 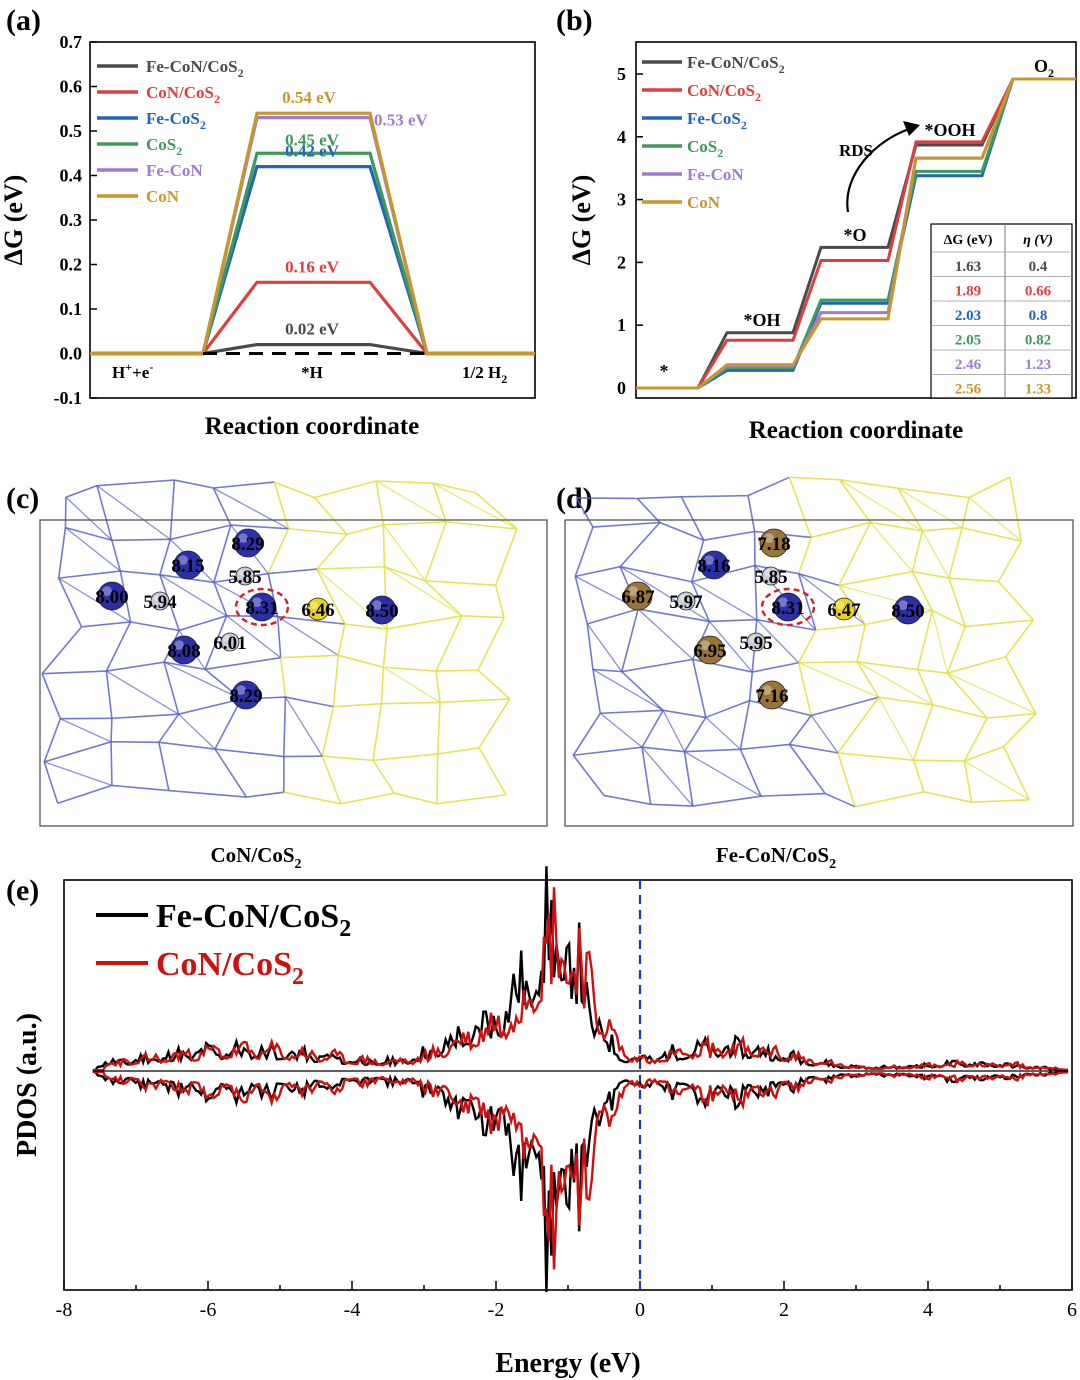 I want to click on table-eta-CoN/CoS2: 0.66, so click(x=1038, y=292).